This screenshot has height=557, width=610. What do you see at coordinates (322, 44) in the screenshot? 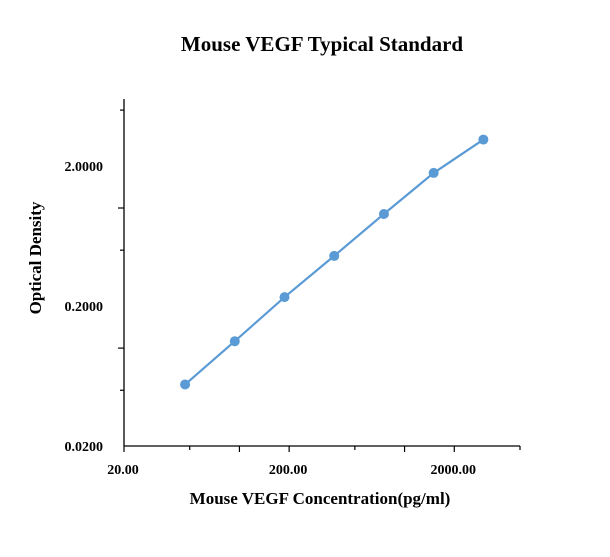
I see `chart-title: Mouse VEGF Typical Standard` at bounding box center [322, 44].